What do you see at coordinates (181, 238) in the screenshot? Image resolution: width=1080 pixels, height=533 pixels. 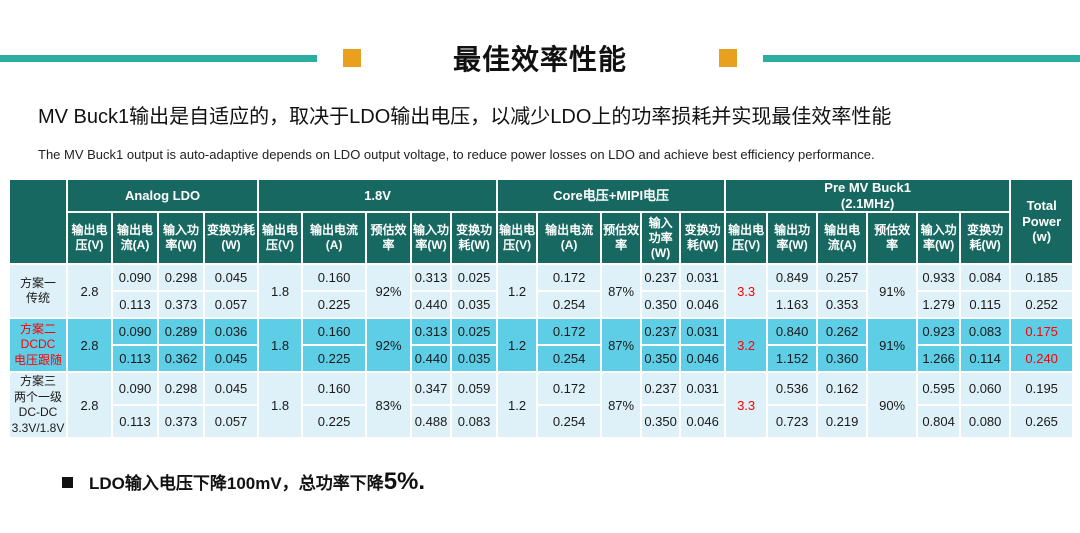 I see `col-header-2: 输入功率(W)` at bounding box center [181, 238].